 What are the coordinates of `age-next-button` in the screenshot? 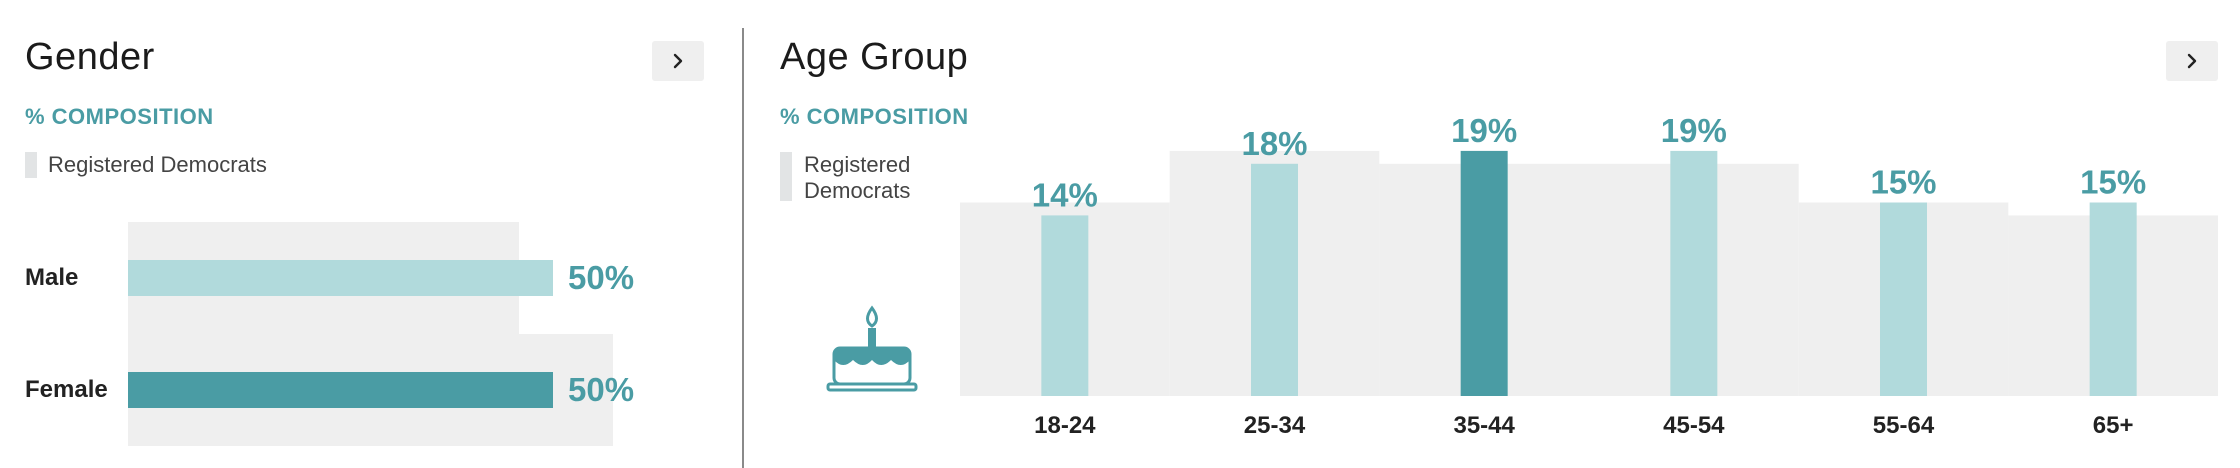 It's located at (2192, 61).